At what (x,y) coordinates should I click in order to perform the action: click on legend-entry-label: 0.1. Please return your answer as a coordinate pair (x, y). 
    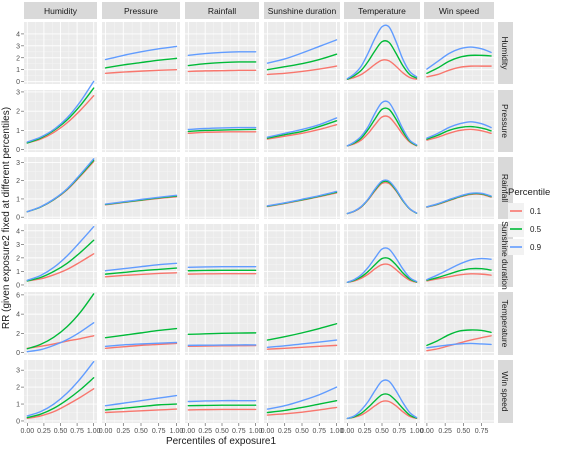
    Looking at the image, I should click on (536, 211).